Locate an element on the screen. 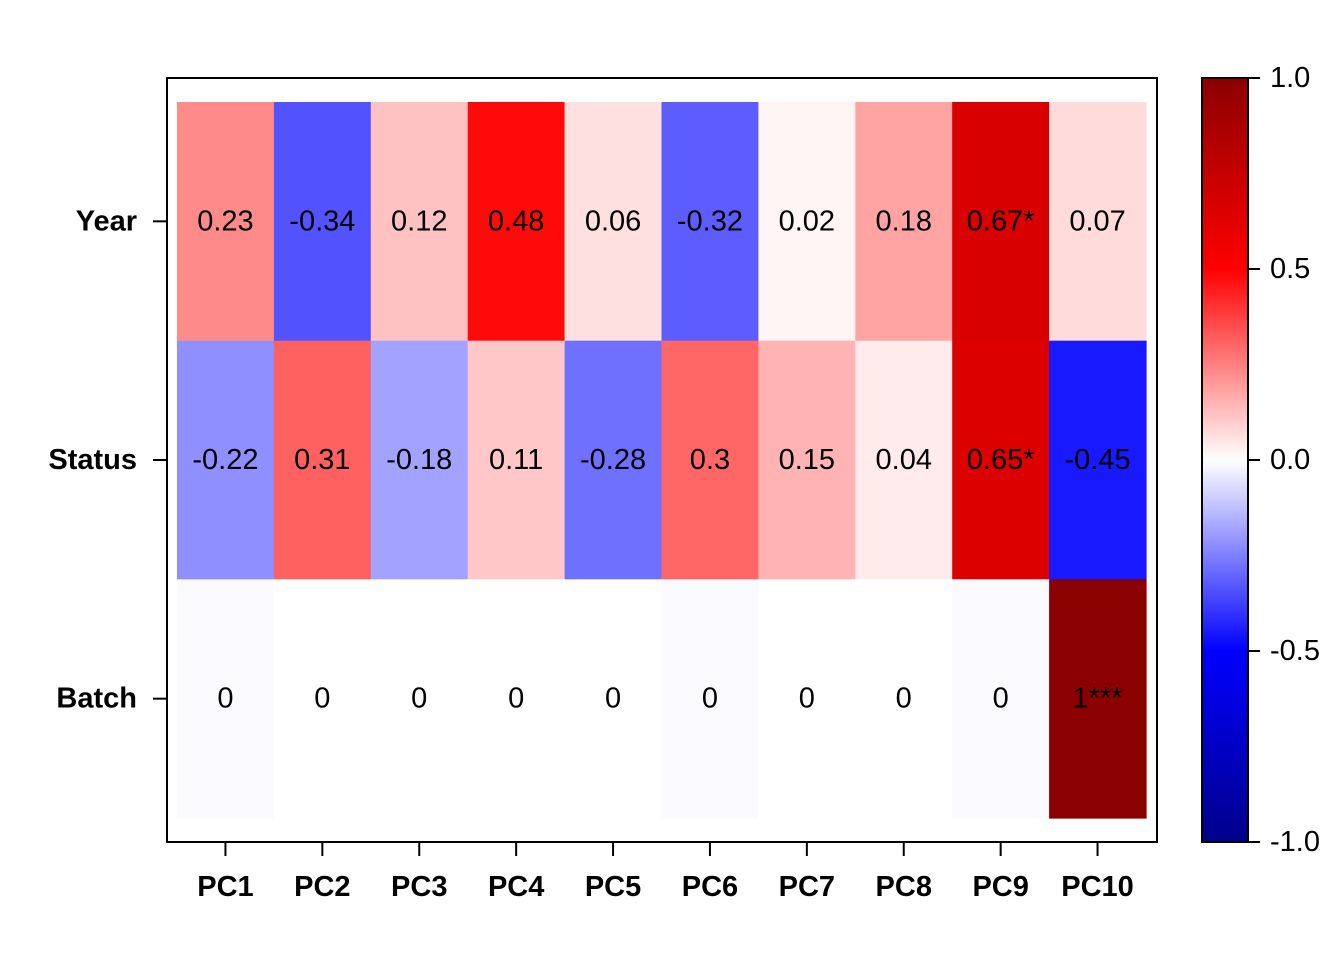  heatmap-cell-status-pc1 is located at coordinates (226, 460).